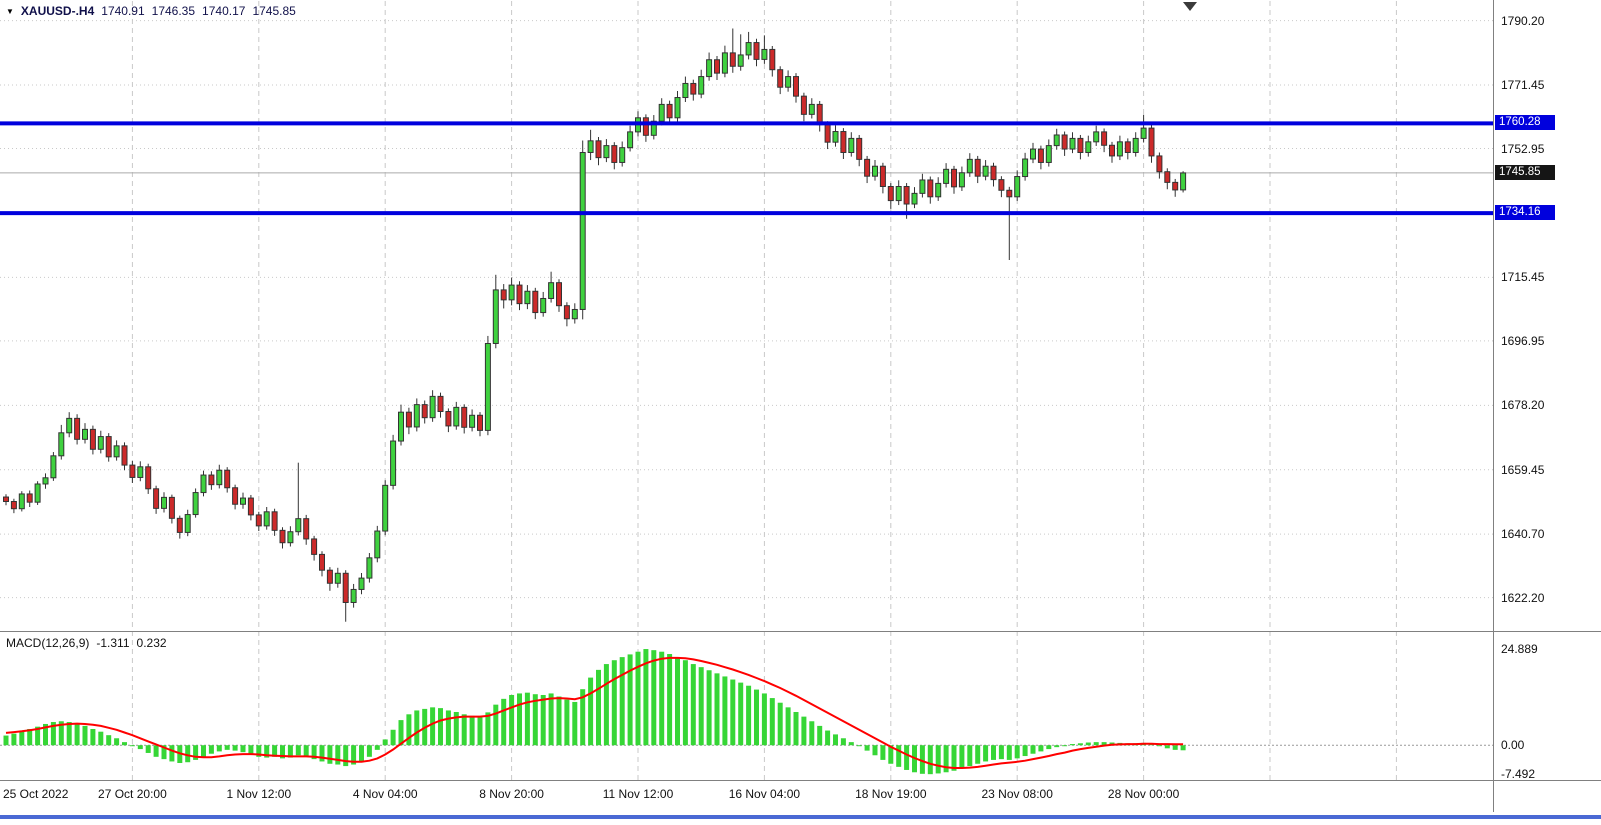 This screenshot has height=825, width=1601. Describe the element at coordinates (1525, 172) in the screenshot. I see `current-price-tag: 1745.85` at that location.